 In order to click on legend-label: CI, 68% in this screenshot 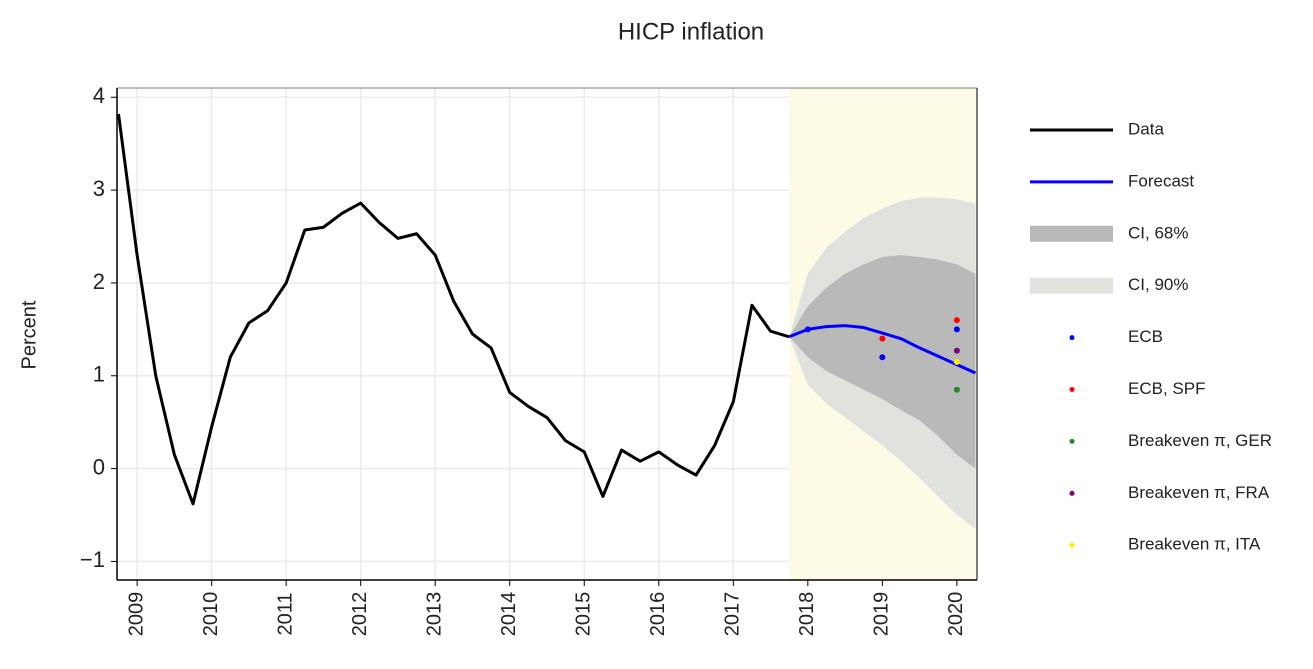, I will do `click(1158, 232)`.